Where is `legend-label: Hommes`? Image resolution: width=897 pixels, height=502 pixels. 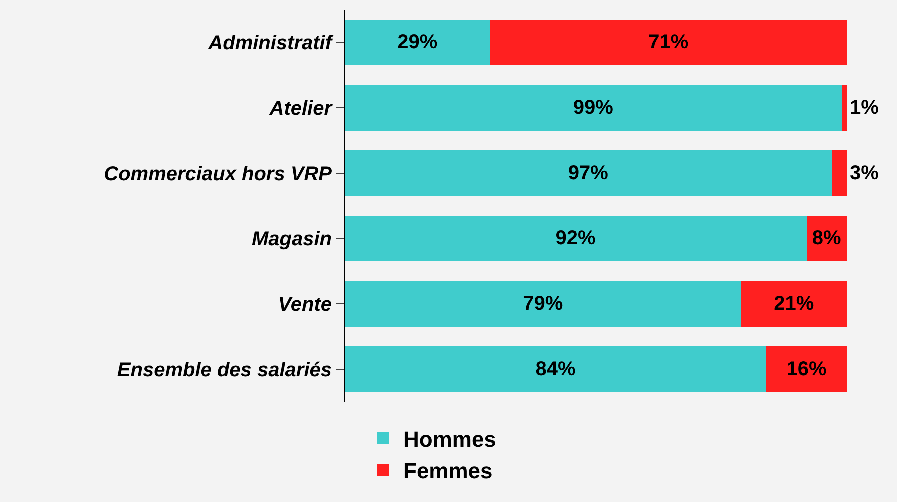
legend-label: Hommes is located at coordinates (450, 439).